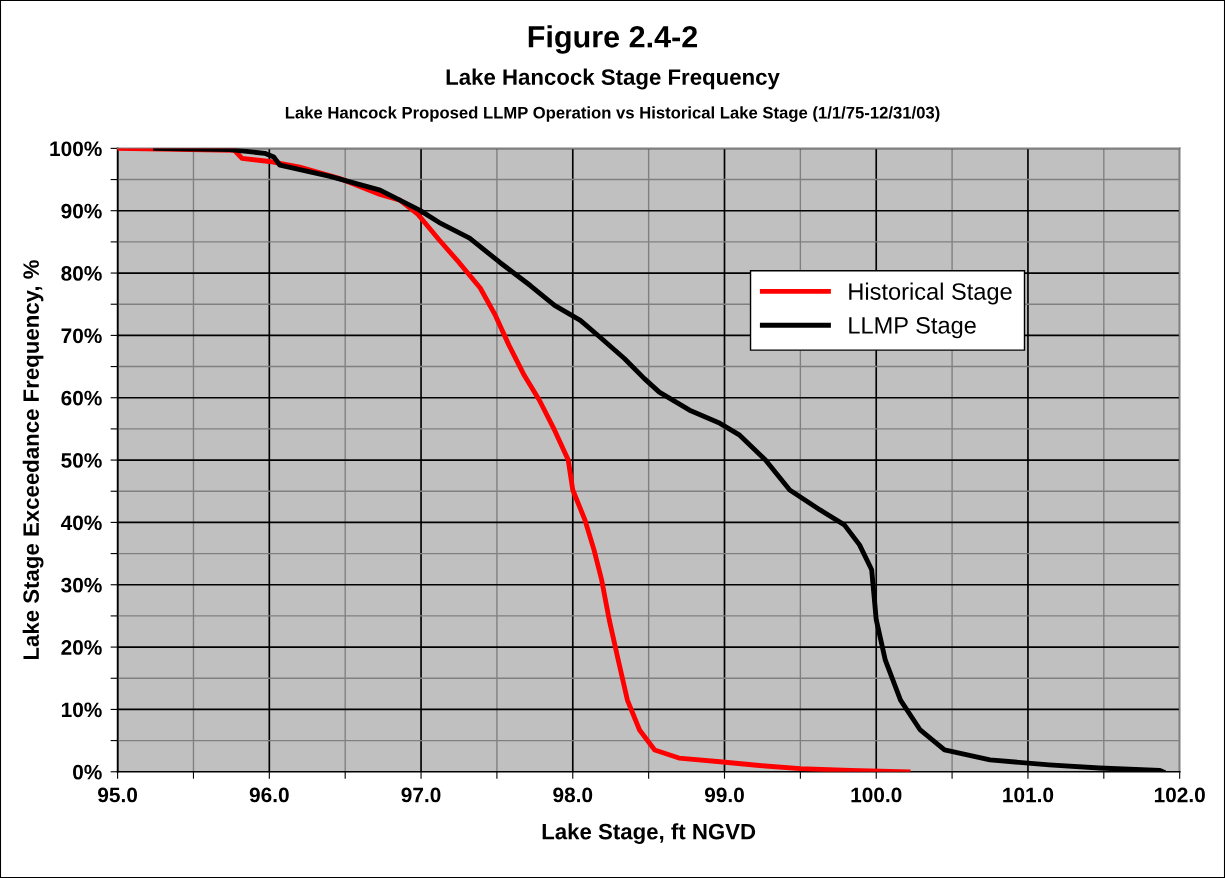 The image size is (1225, 878). I want to click on y-tick-label: 0%, so click(87, 772).